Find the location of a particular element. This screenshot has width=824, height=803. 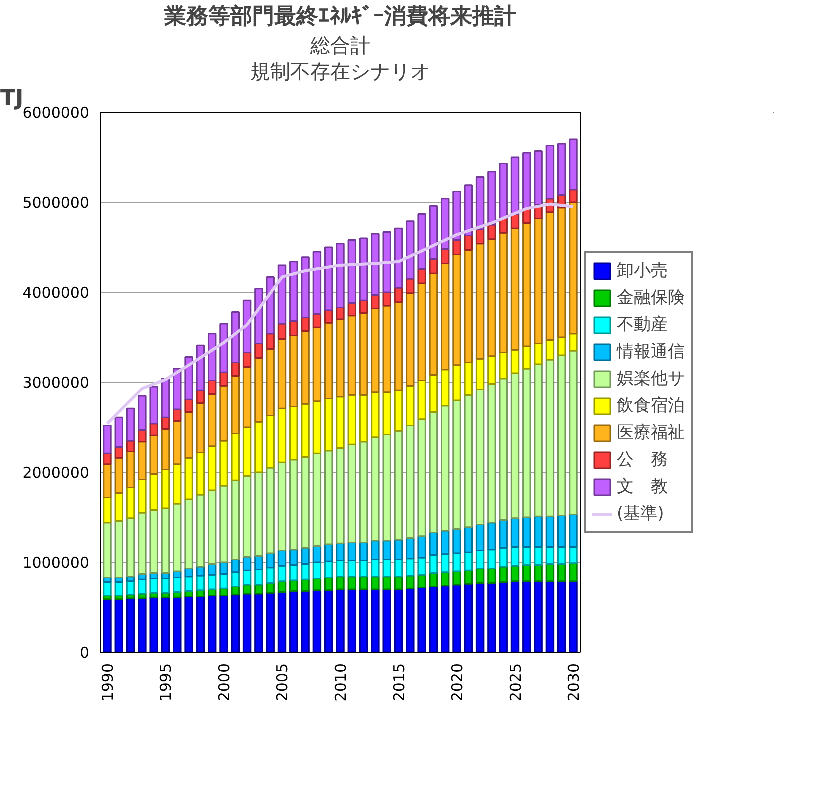

legend-label: 不動産 is located at coordinates (642, 325).